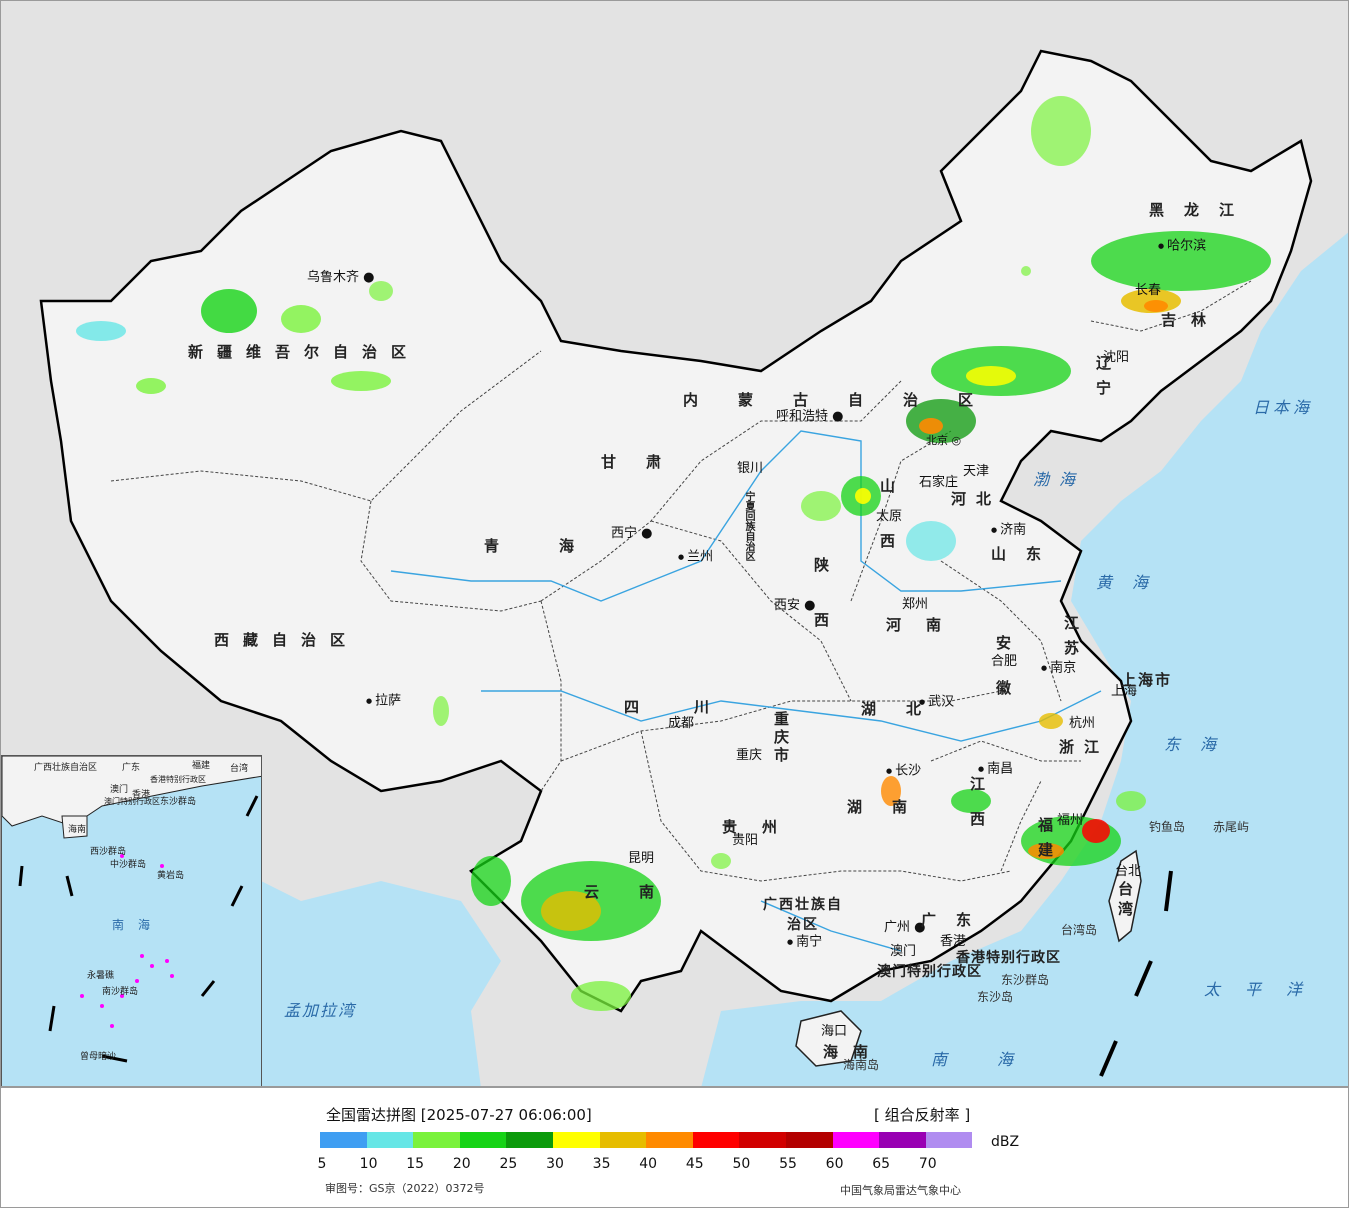 The height and width of the screenshot is (1208, 1349). I want to click on province-macau: 澳门特别行政区, so click(929, 972).